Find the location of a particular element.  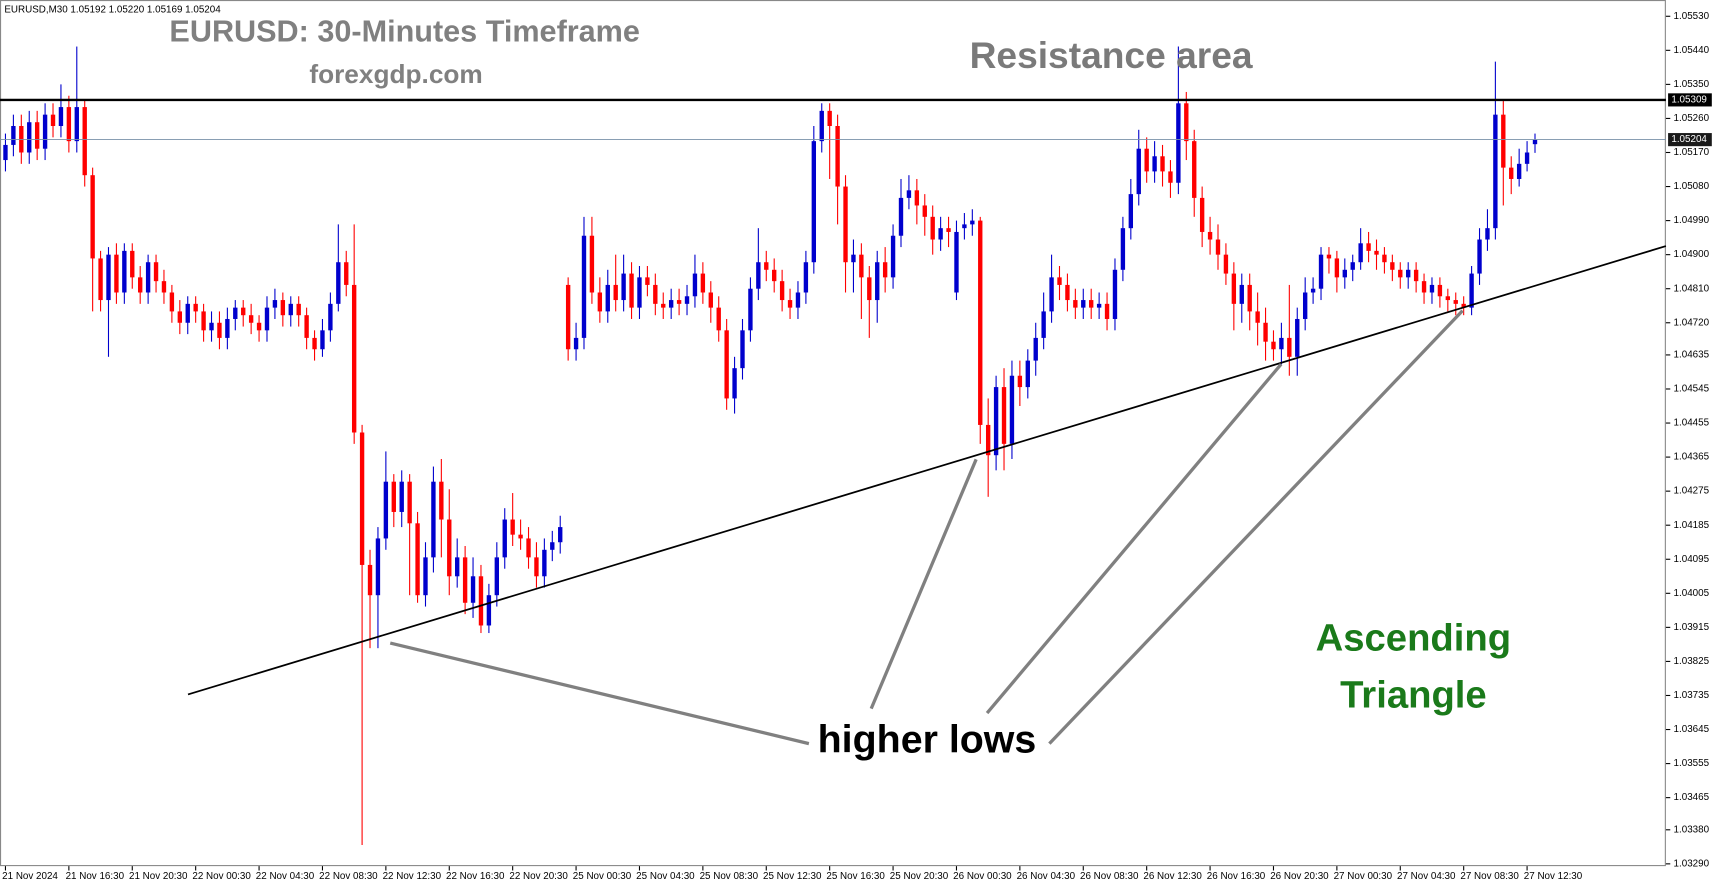

x-tick-label: 25 Nov 16:30 is located at coordinates (855, 876).